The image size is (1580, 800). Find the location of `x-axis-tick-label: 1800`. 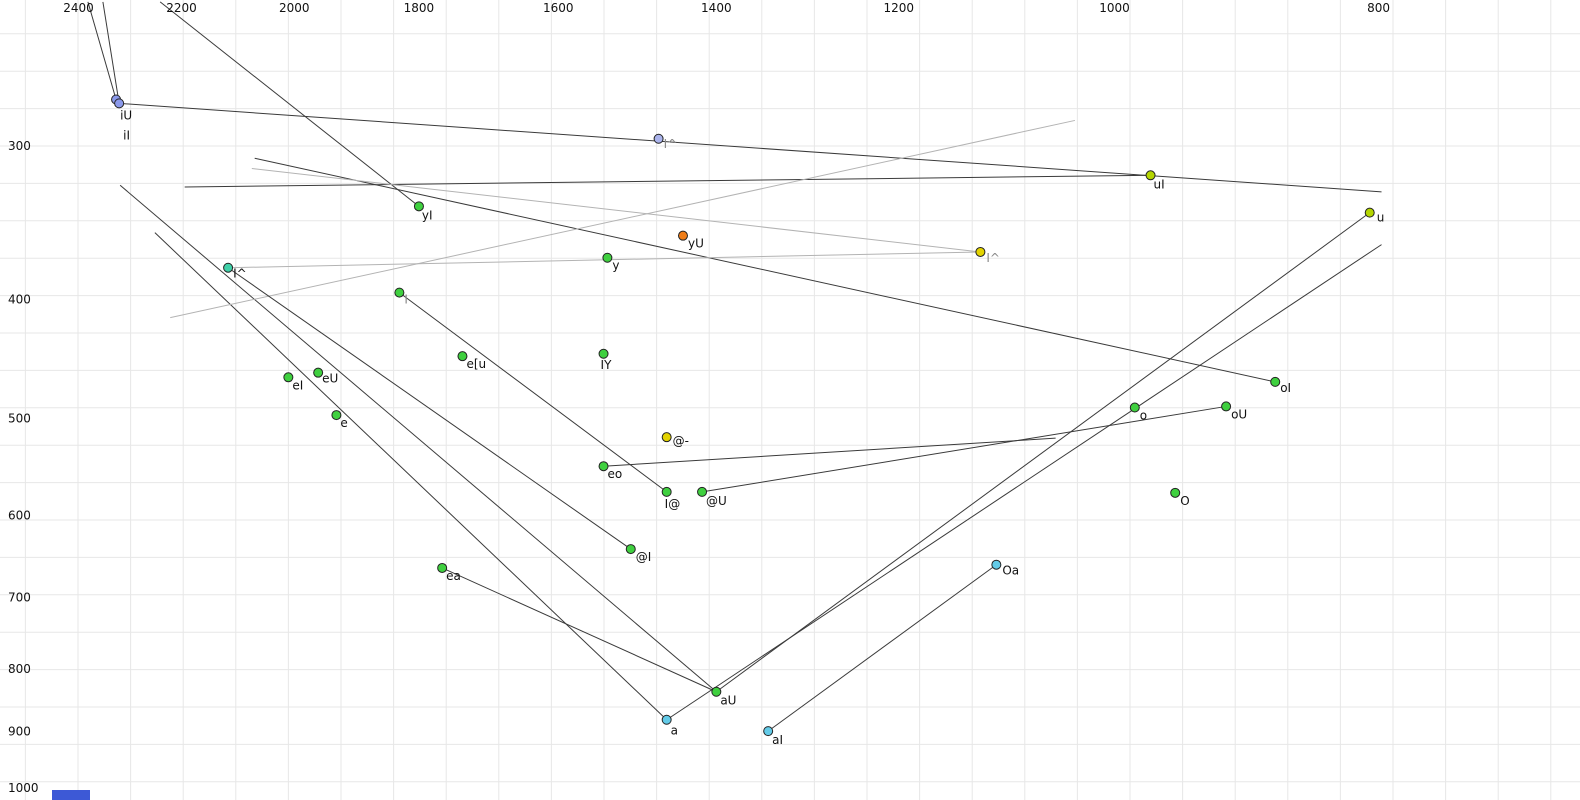

x-axis-tick-label: 1800 is located at coordinates (419, 8).